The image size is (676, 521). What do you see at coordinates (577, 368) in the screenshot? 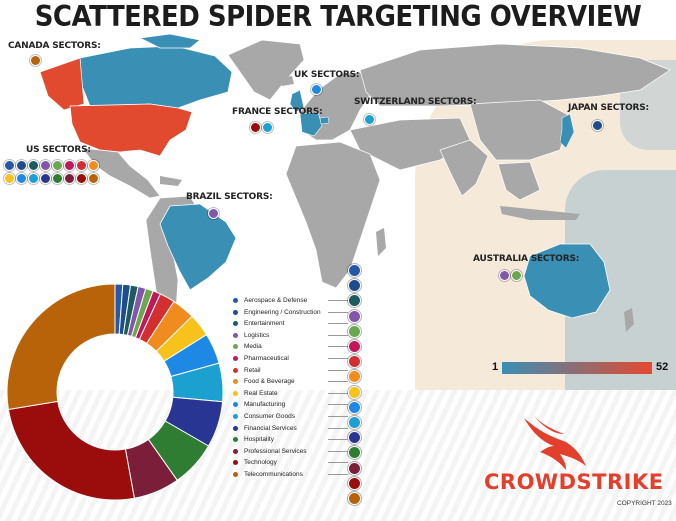
I see `color-scale-bar` at bounding box center [577, 368].